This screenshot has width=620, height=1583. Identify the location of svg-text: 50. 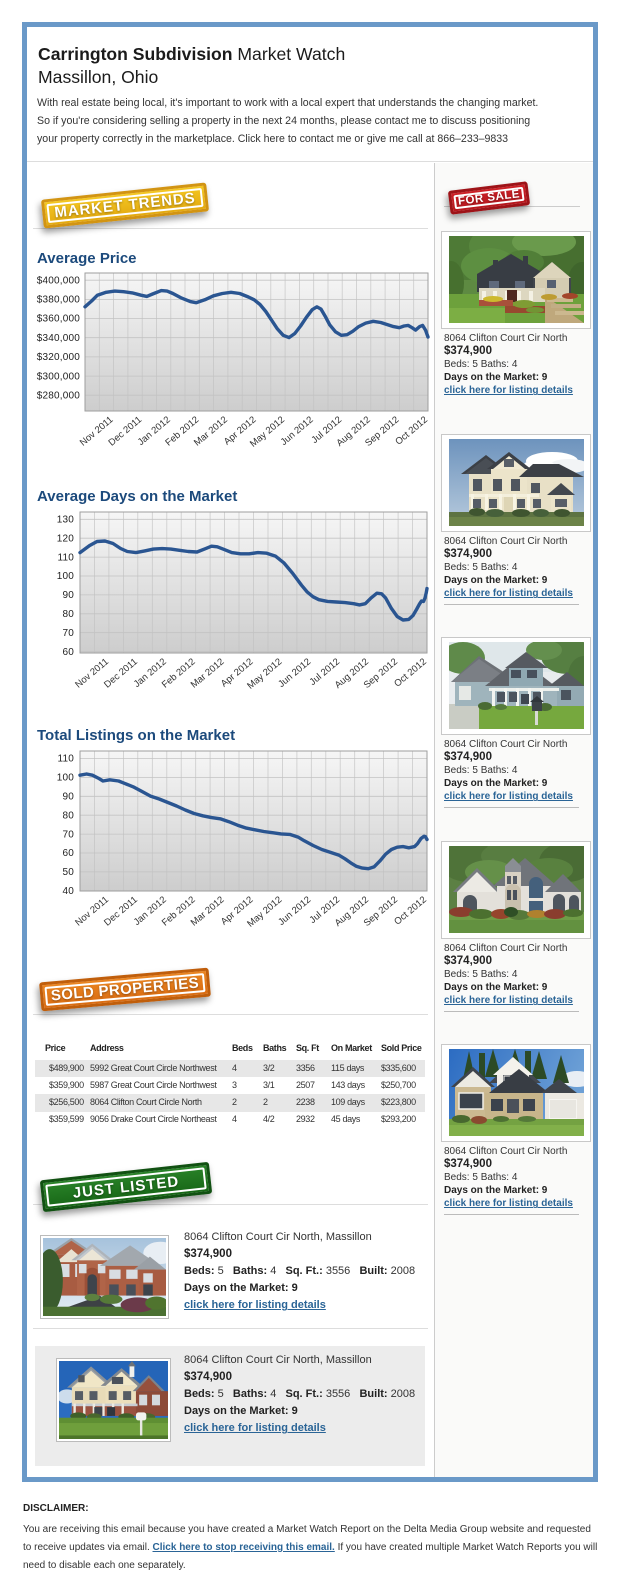
(68, 872).